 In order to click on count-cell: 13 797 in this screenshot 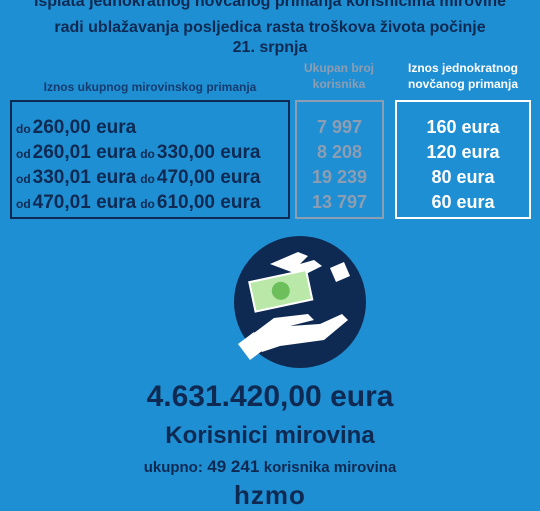, I will do `click(339, 201)`.